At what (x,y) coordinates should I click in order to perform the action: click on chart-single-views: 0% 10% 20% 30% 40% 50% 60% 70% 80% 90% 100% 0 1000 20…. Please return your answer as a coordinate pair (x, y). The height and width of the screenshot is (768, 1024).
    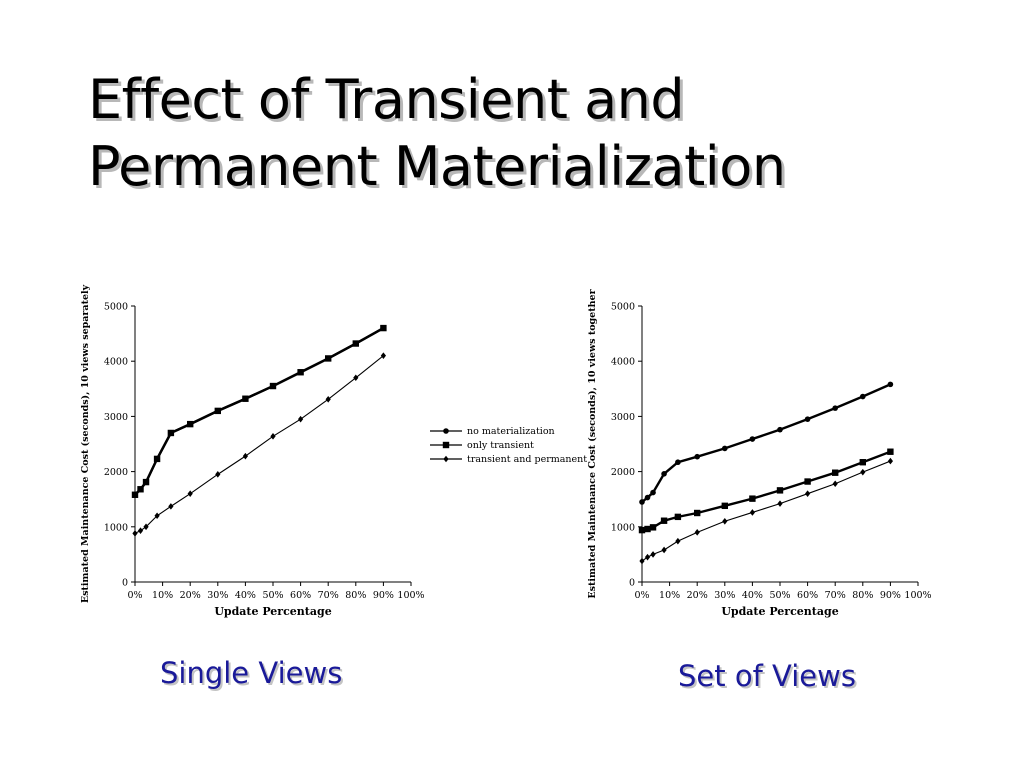
    Looking at the image, I should click on (252, 451).